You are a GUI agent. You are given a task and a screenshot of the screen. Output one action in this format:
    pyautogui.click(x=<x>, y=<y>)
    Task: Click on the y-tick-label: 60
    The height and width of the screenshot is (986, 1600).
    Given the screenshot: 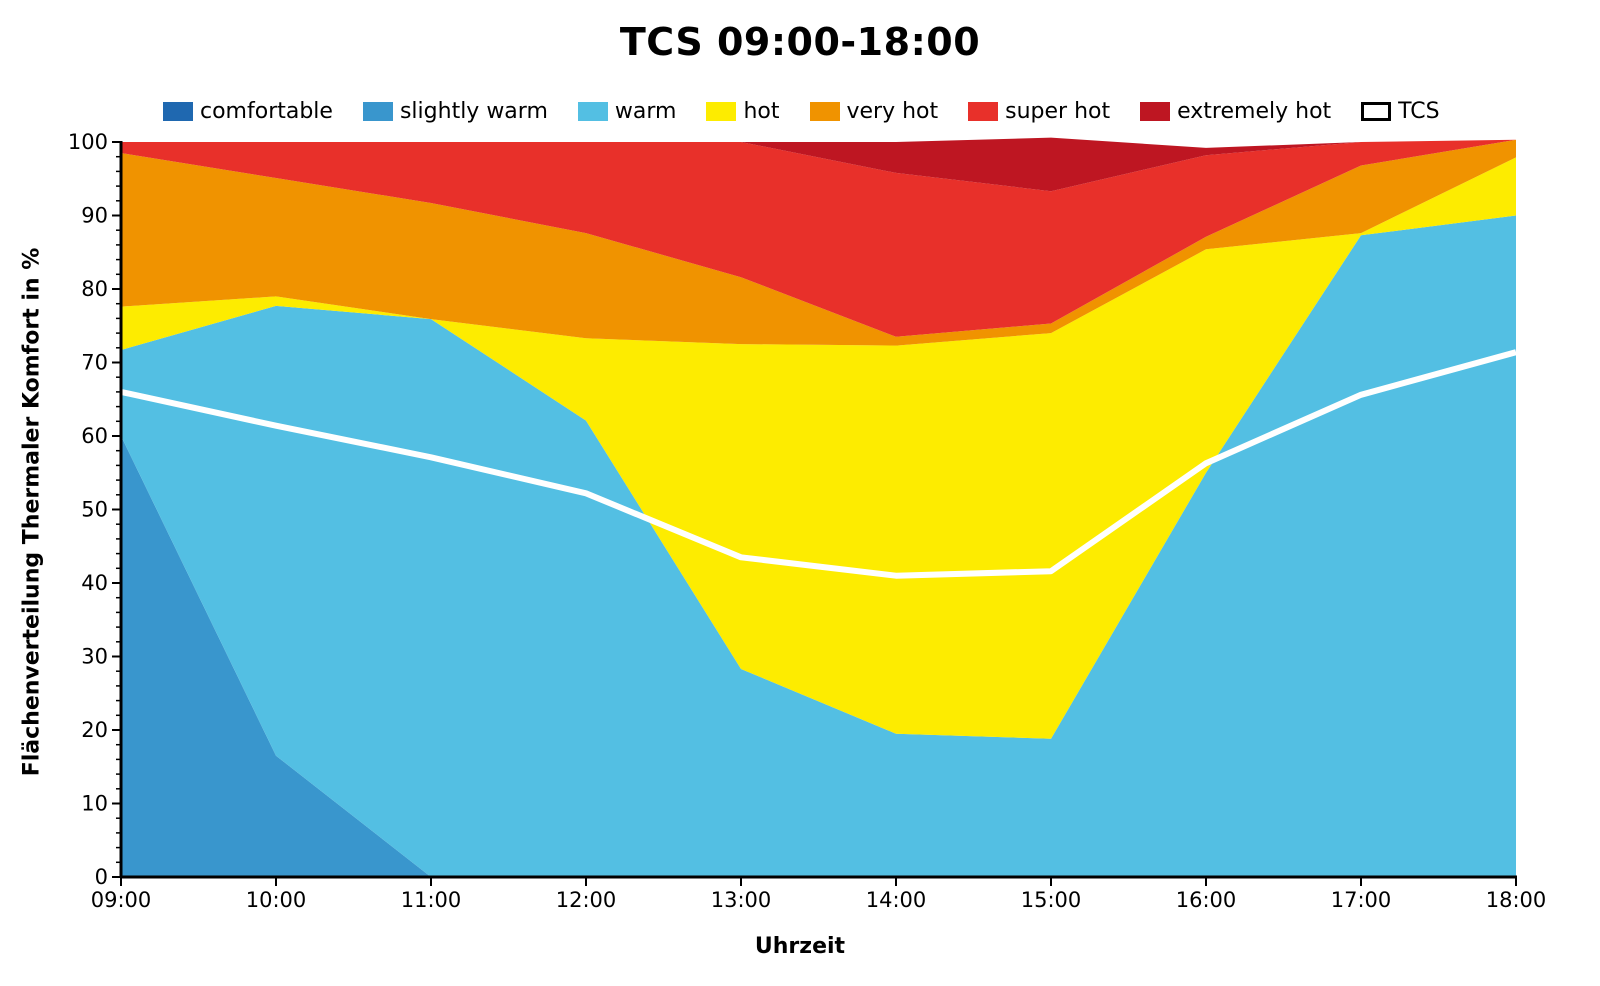 What is the action you would take?
    pyautogui.click(x=94, y=436)
    